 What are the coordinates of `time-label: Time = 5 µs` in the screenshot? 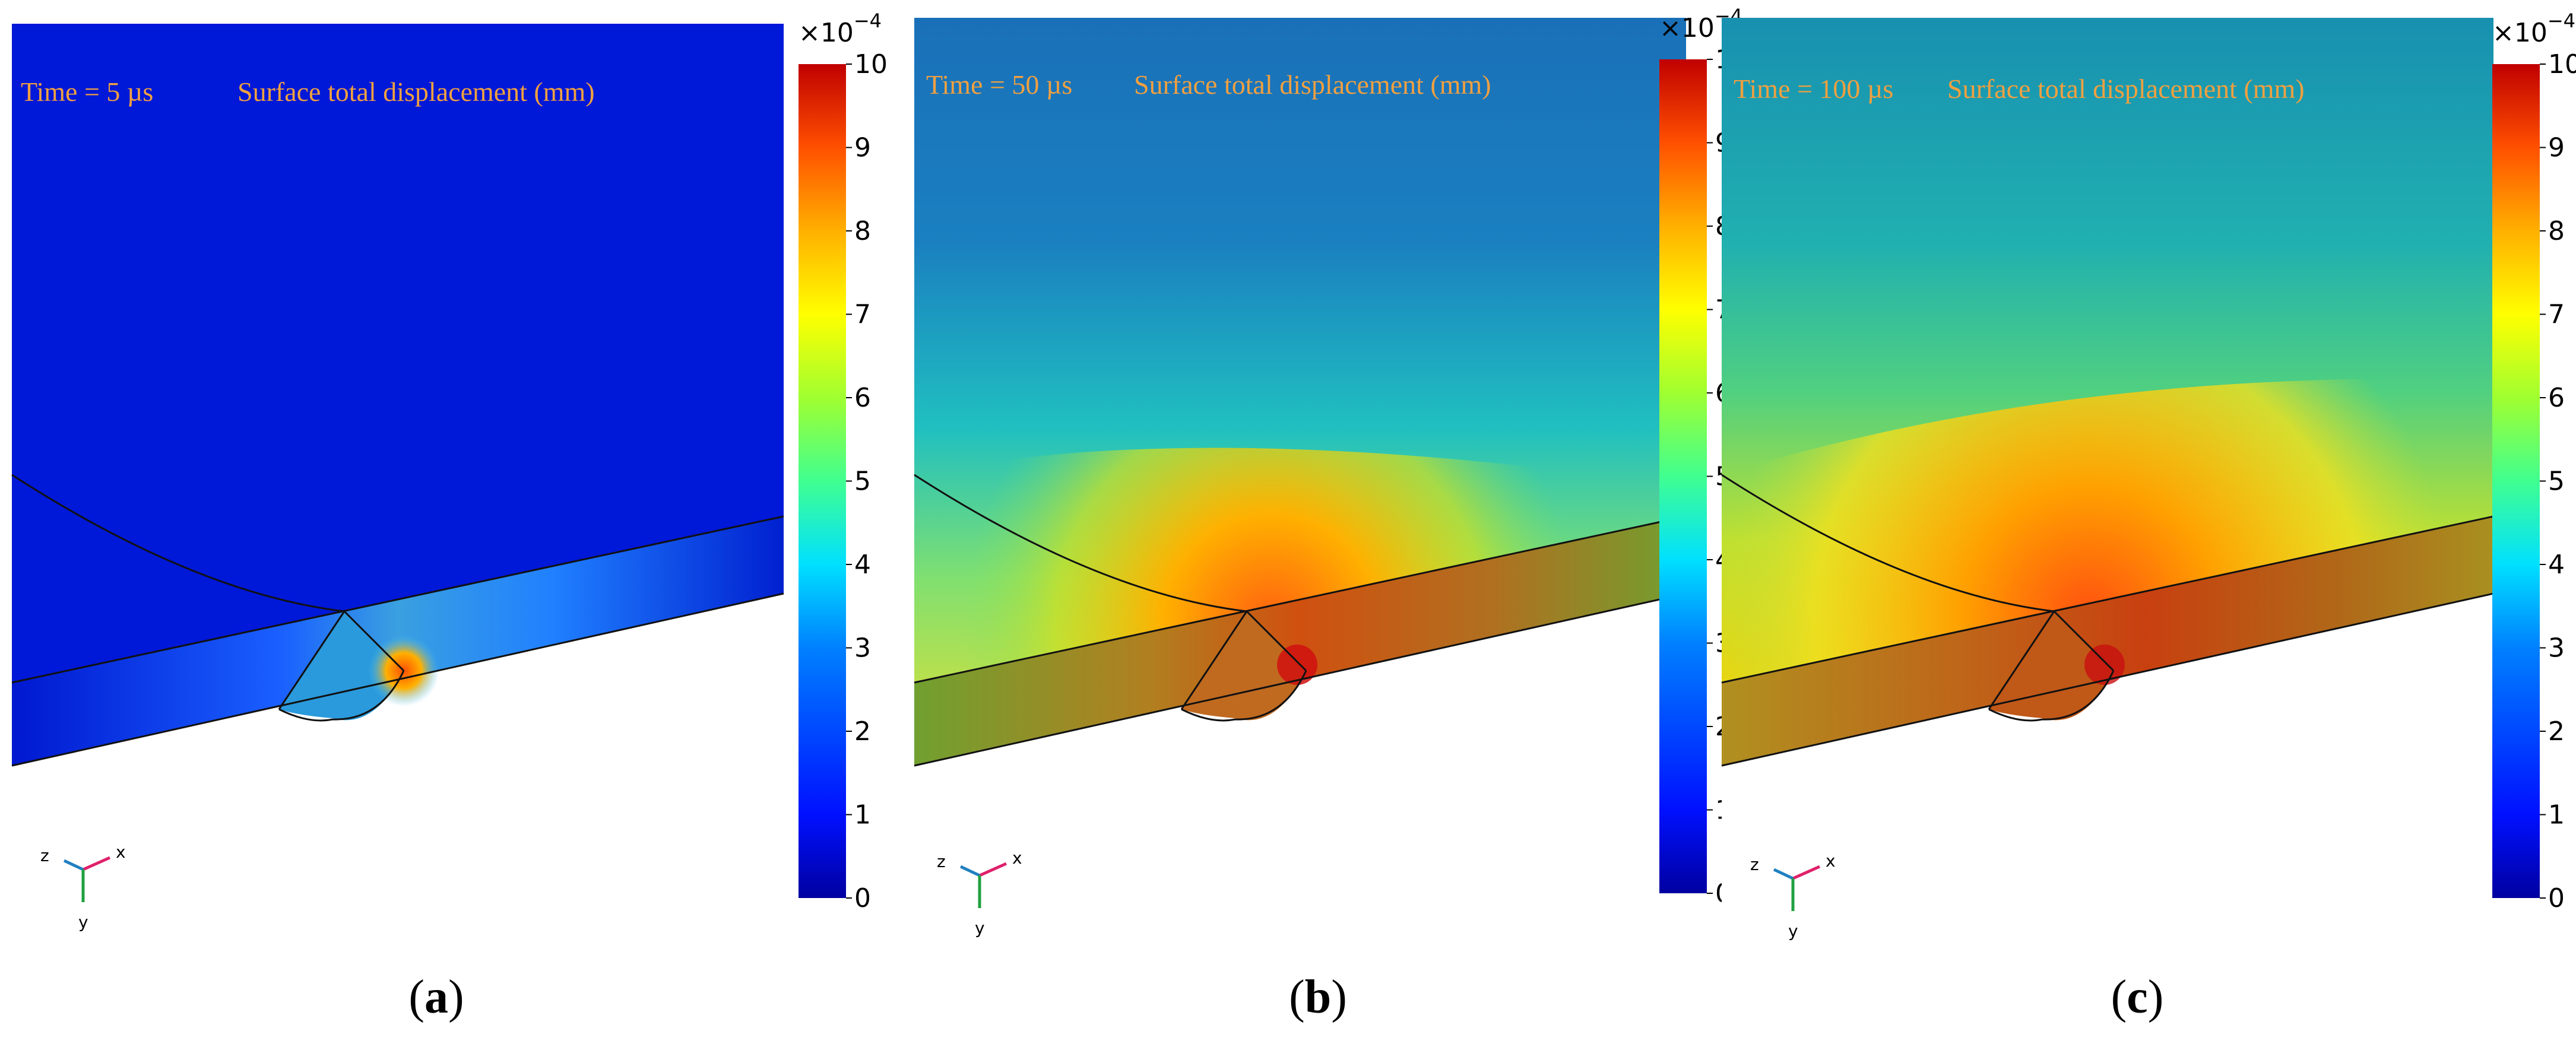 It's located at (87, 92).